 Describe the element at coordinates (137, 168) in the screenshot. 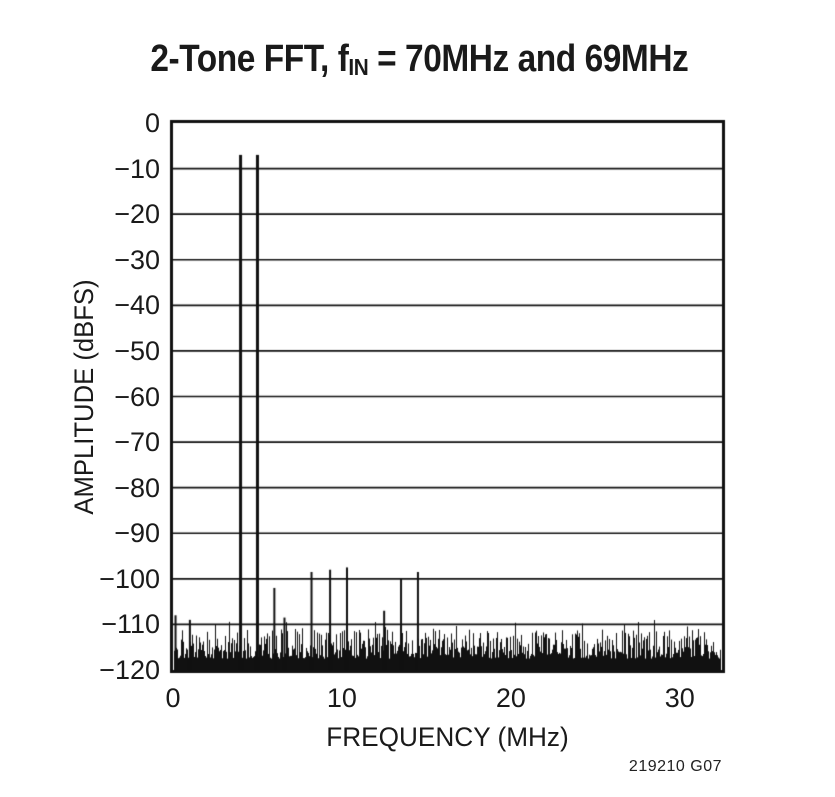

I see `y-tick-label: −10` at that location.